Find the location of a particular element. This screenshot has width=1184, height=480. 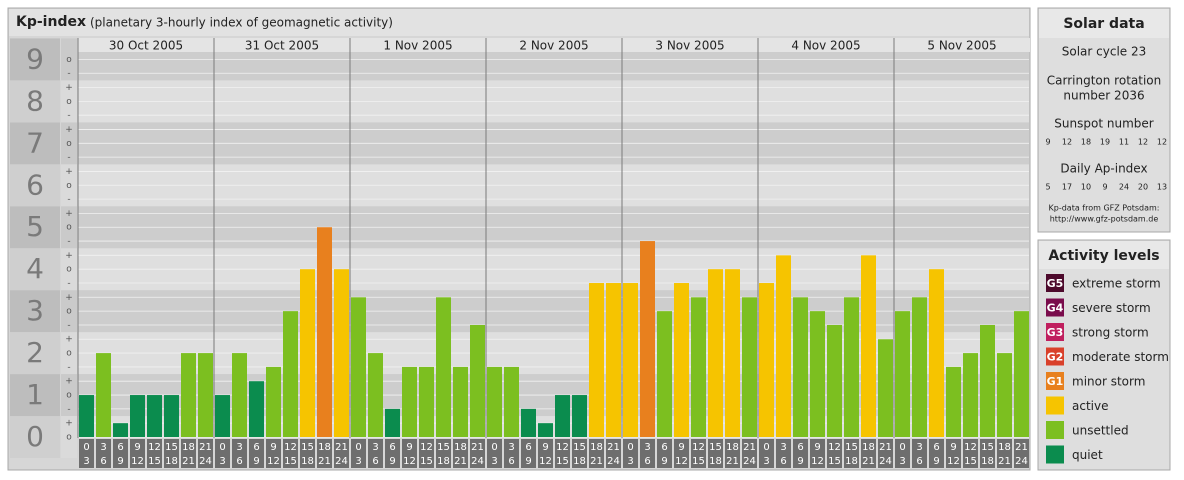

legend-label: severe storm is located at coordinates (1111, 308).